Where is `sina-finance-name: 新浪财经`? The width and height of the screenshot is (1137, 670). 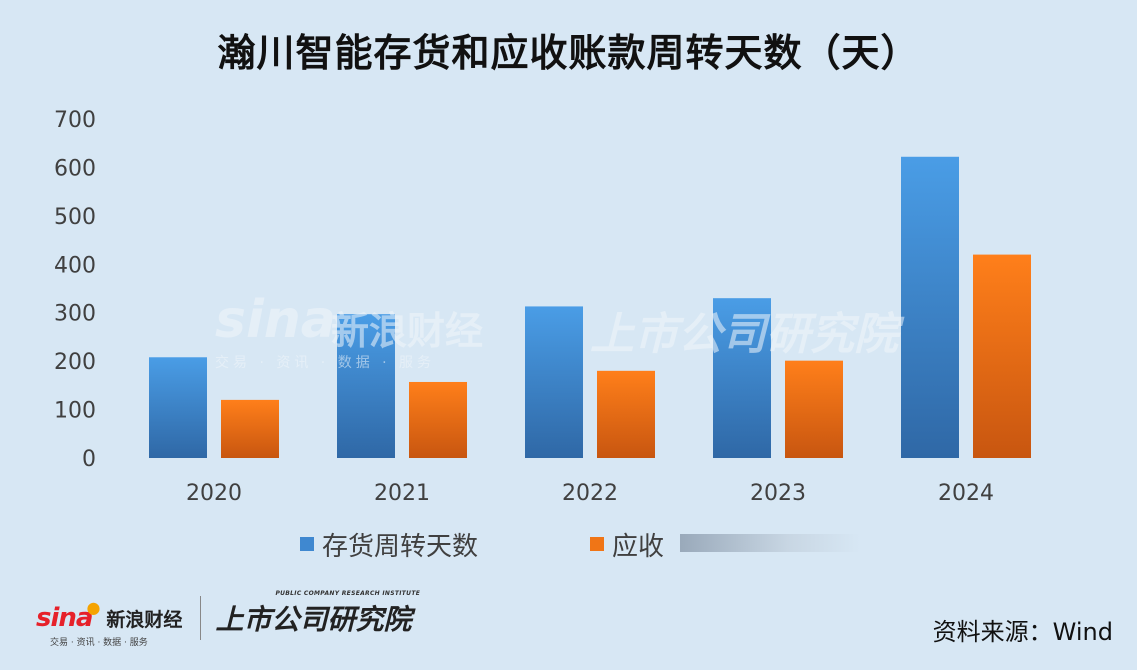 sina-finance-name: 新浪财经 is located at coordinates (144, 619).